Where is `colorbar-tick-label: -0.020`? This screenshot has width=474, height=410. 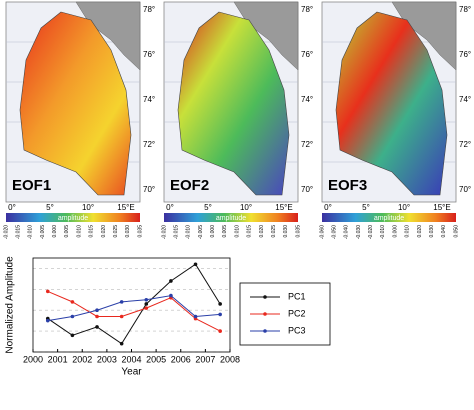 colorbar-tick-label: -0.020 is located at coordinates (164, 232).